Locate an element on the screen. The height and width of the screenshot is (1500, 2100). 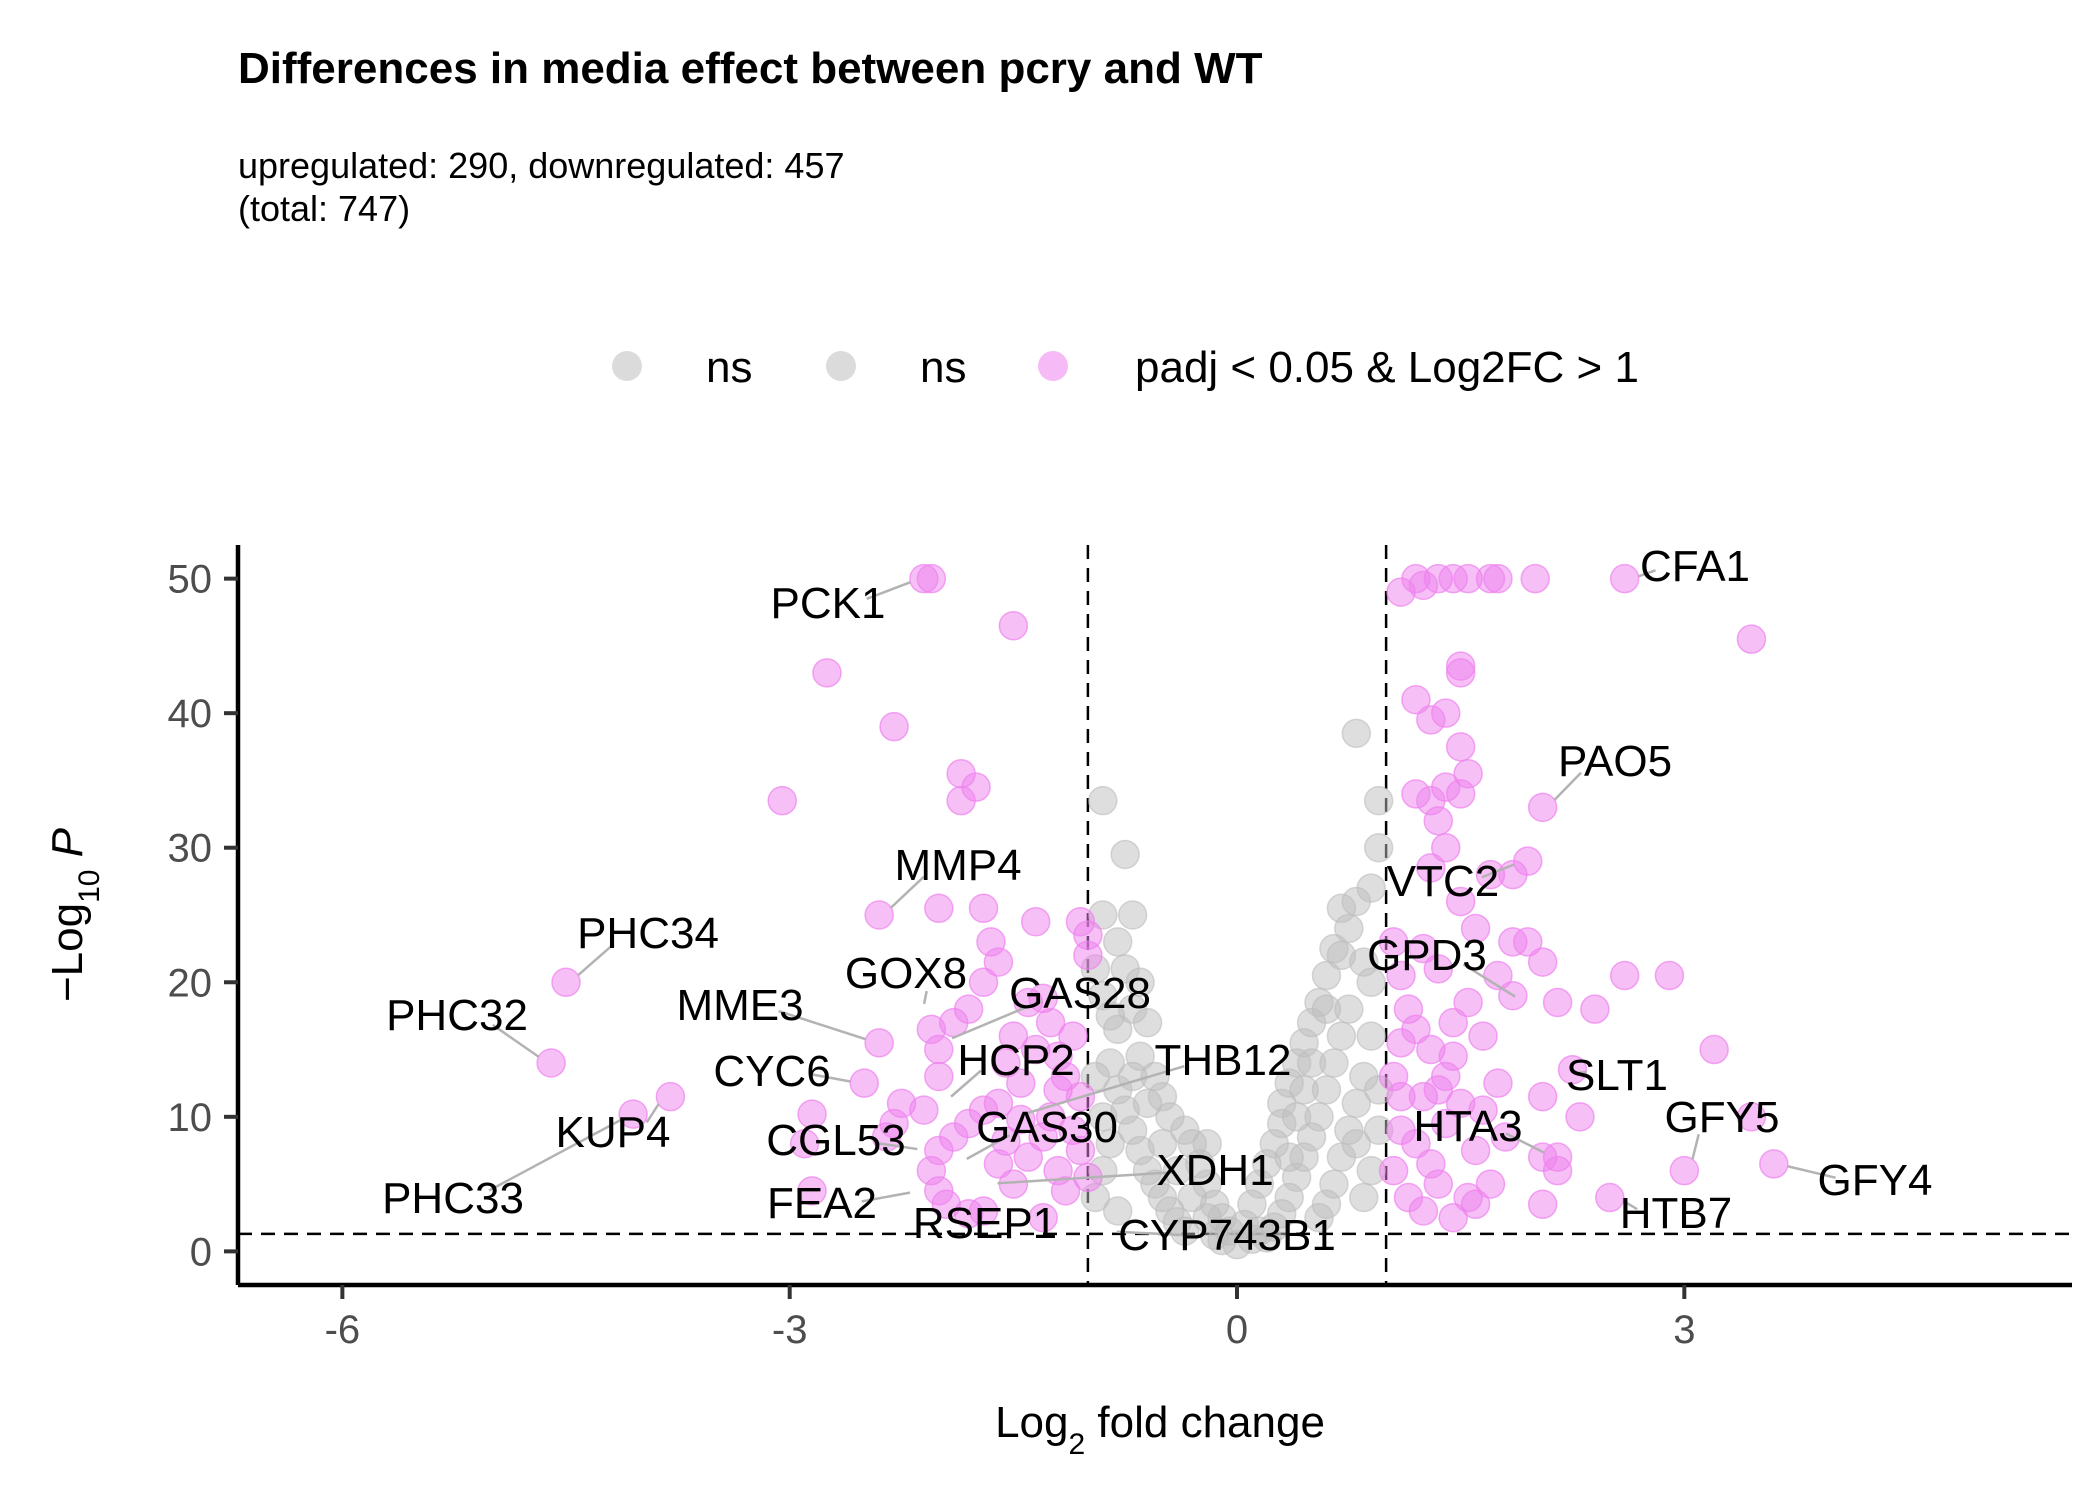
connector-cyp743b1 is located at coordinates (1152, 1233).